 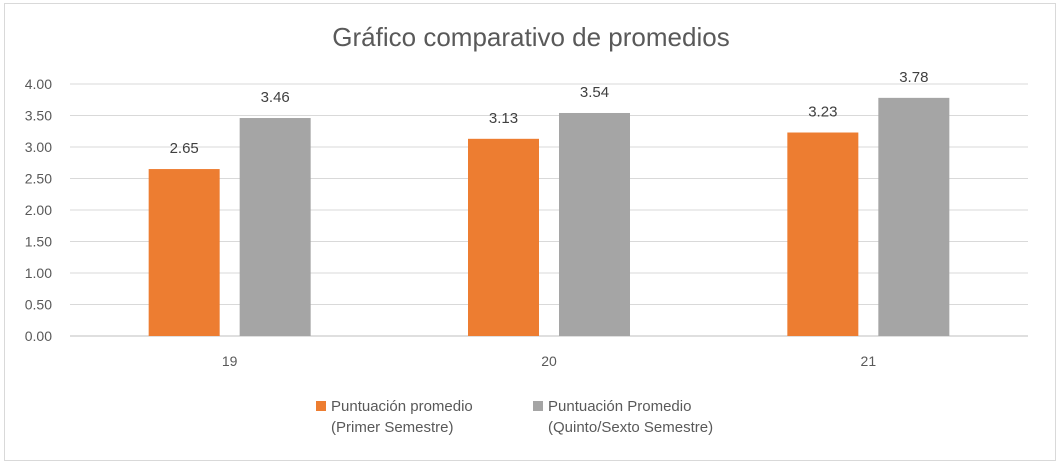 What do you see at coordinates (38, 147) in the screenshot?
I see `y-tick-label: 3.00` at bounding box center [38, 147].